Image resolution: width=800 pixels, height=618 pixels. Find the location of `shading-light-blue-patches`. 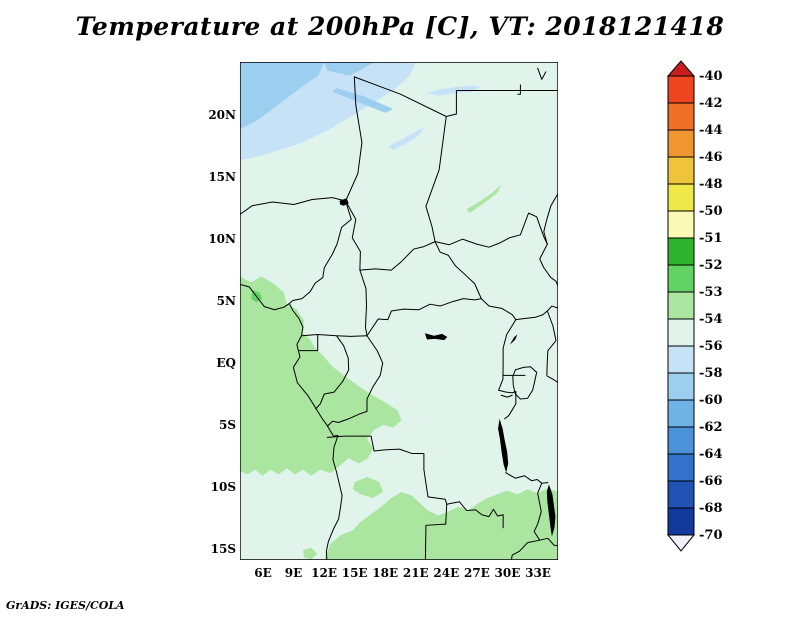

shading-light-blue-patches is located at coordinates (317, 95).